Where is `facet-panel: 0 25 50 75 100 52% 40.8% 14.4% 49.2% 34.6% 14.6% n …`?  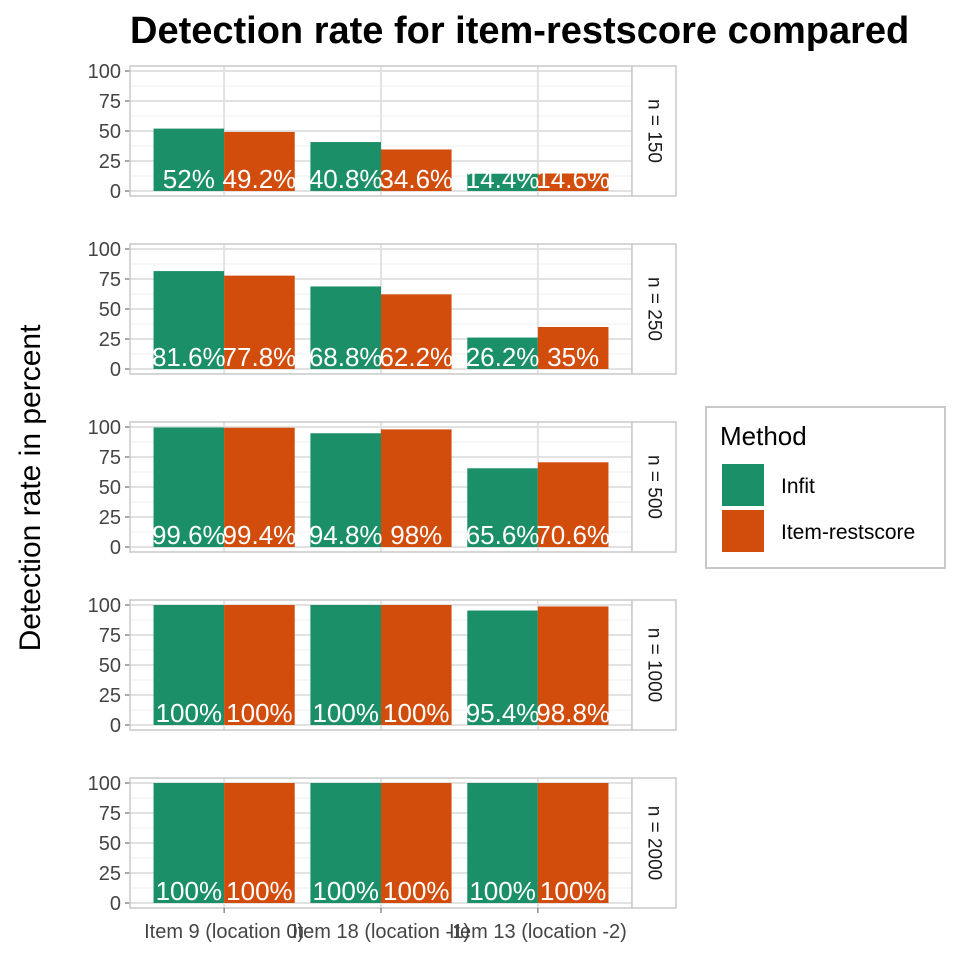 facet-panel: 0 25 50 75 100 52% 40.8% 14.4% 49.2% 34.6% 14.6% n … is located at coordinates (382, 132).